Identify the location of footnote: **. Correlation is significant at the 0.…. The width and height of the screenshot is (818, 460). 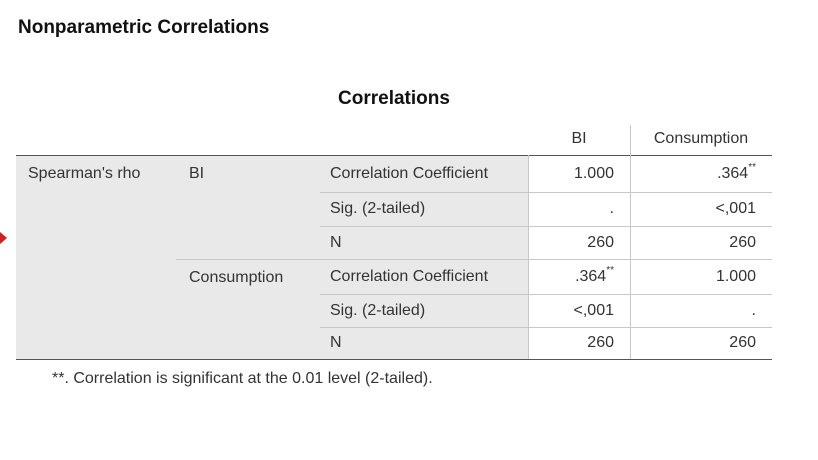
(242, 378).